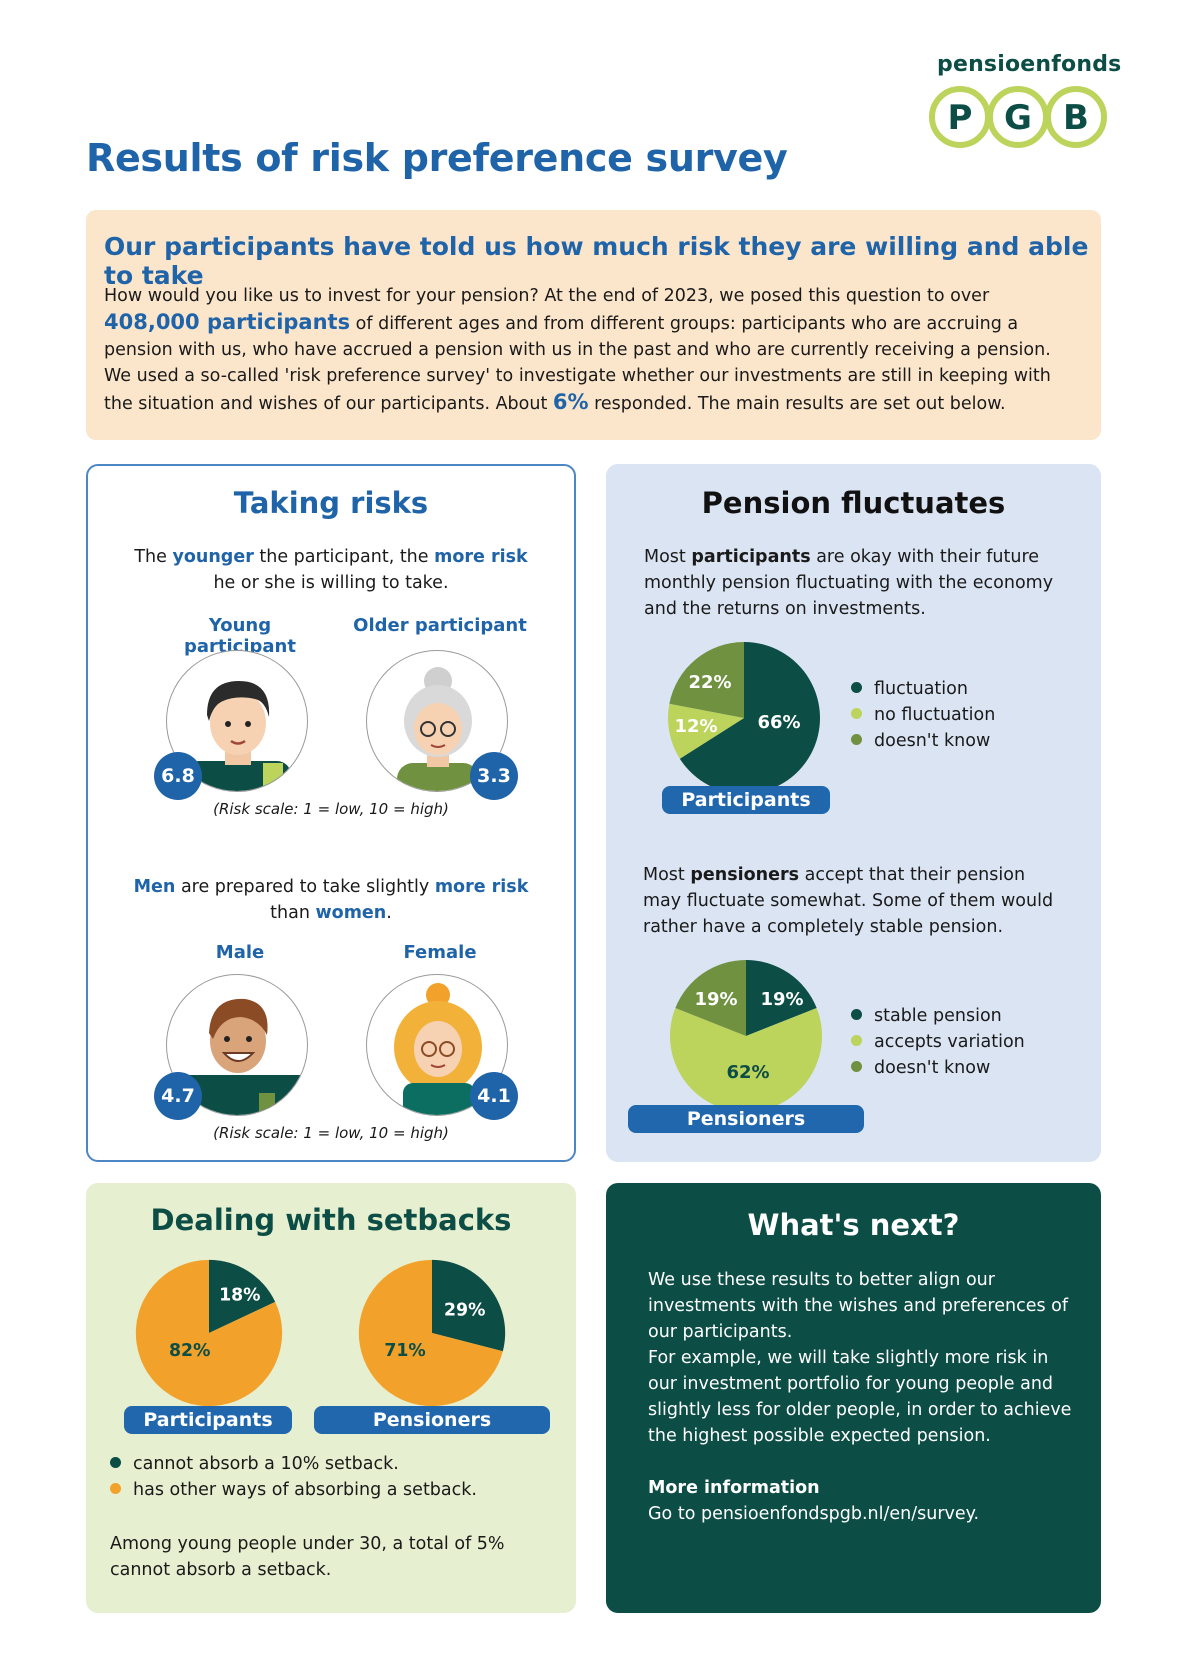  Describe the element at coordinates (208, 1420) in the screenshot. I see `participants-setback-pill: Participants` at that location.